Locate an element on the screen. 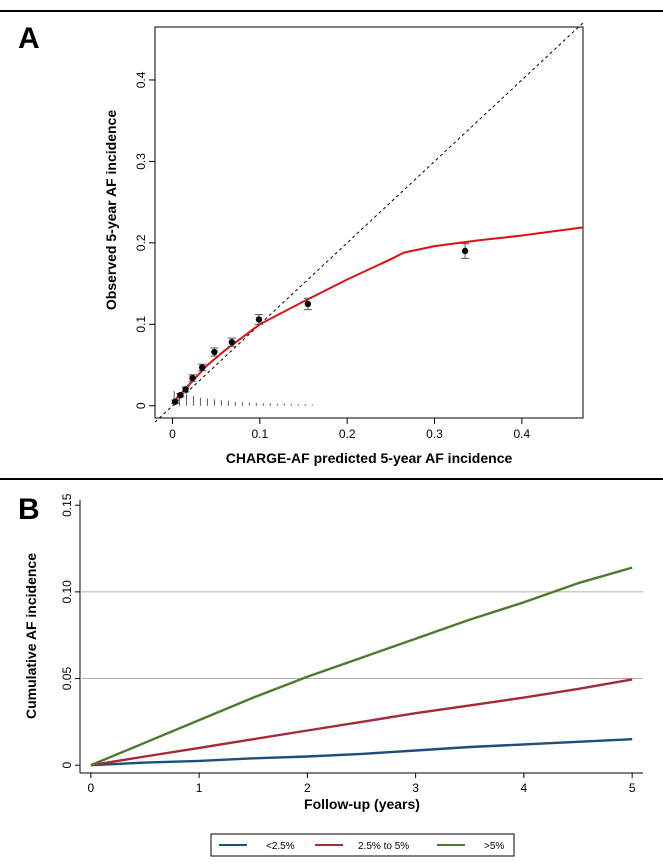 The width and height of the screenshot is (663, 864). panel-a-y-tick-label: 0 is located at coordinates (141, 405).